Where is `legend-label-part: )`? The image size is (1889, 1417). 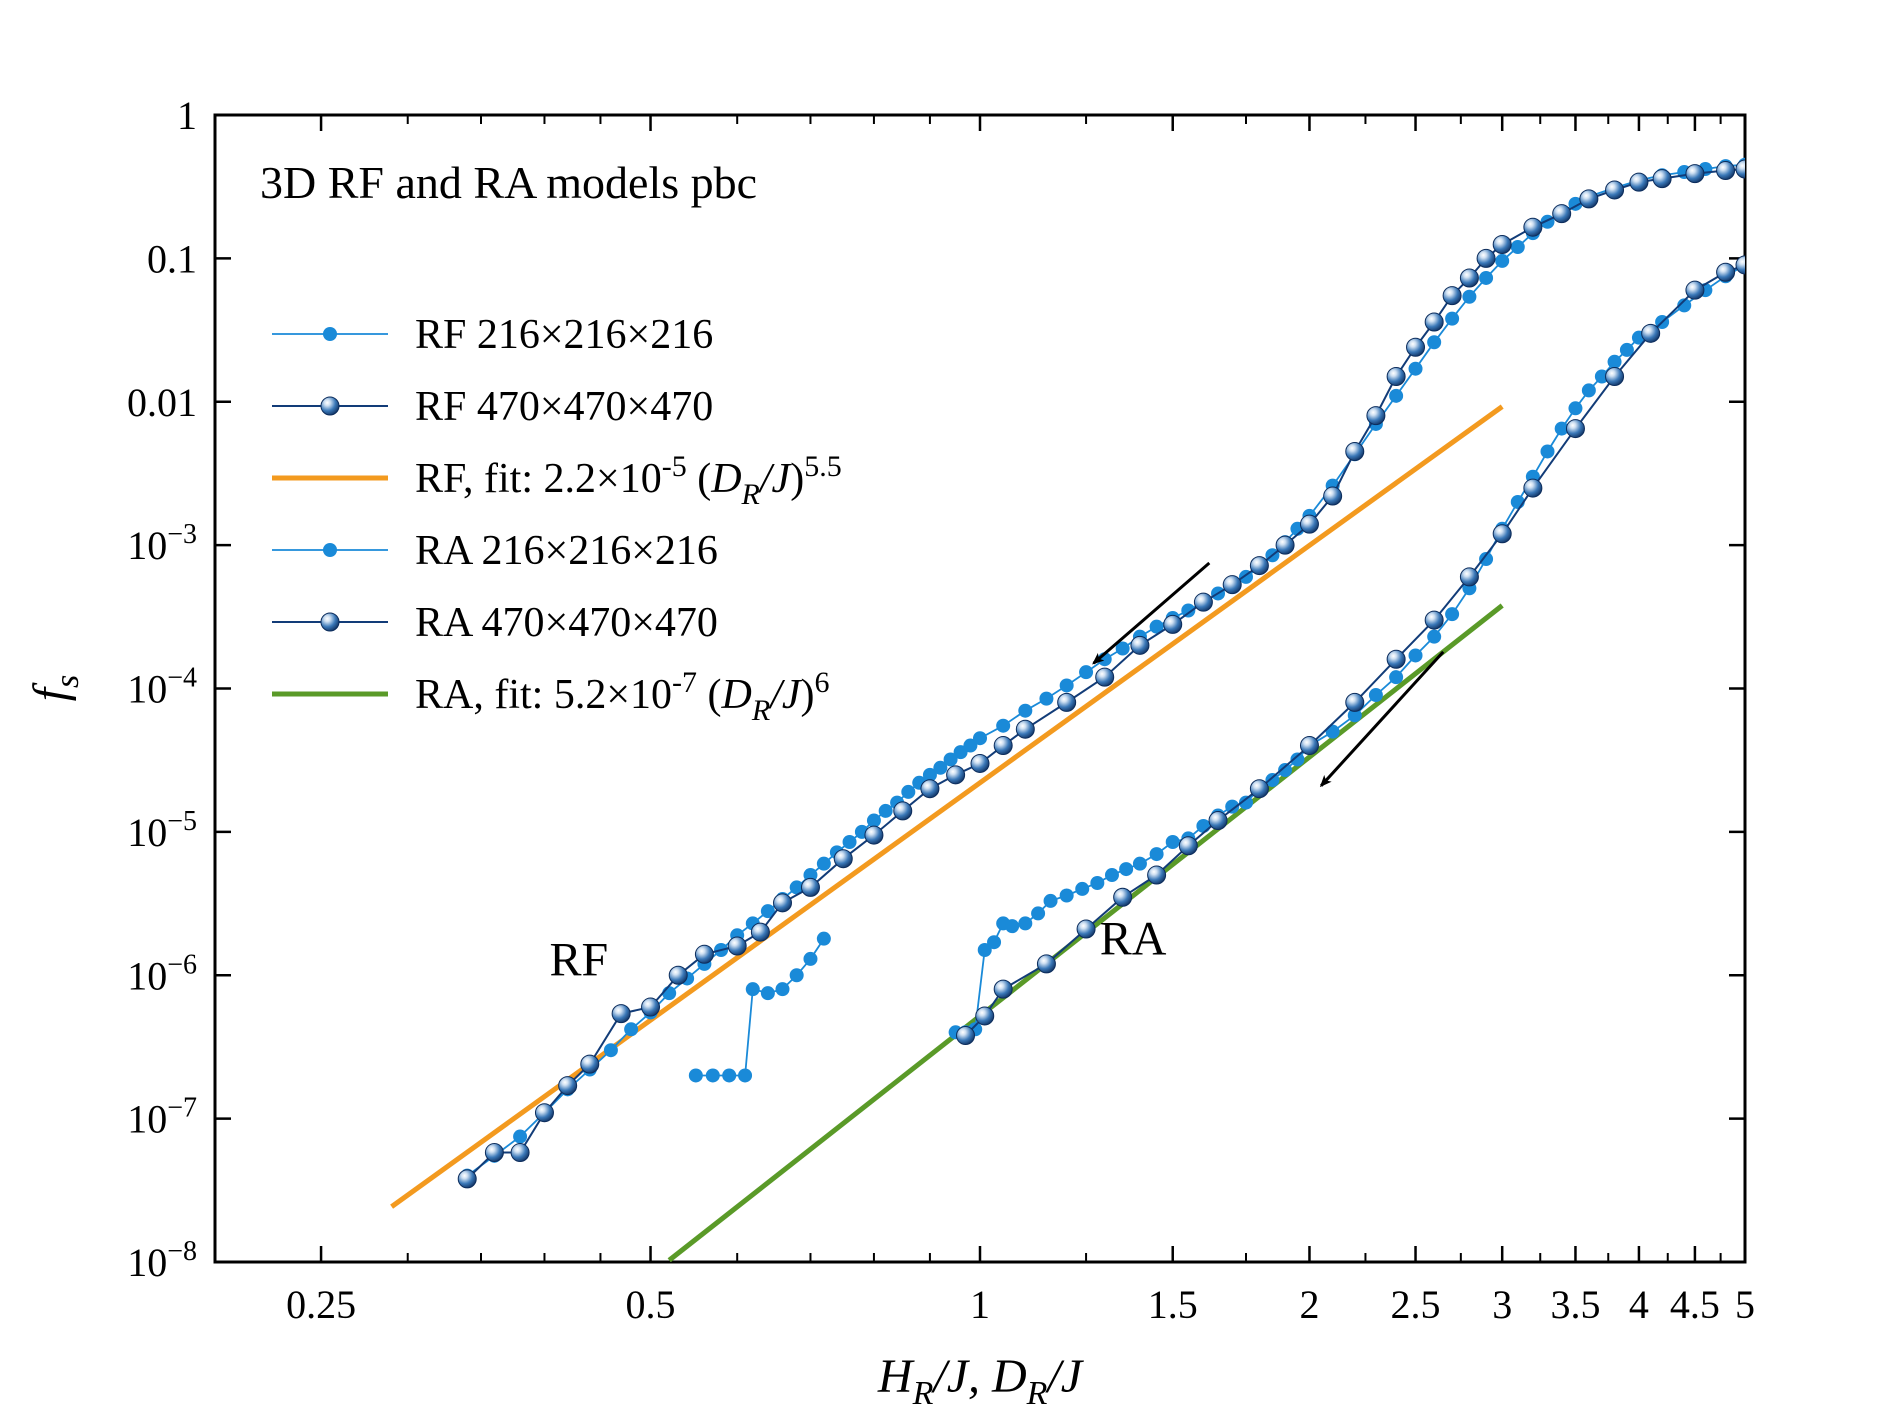
legend-label-part: ) is located at coordinates (797, 479).